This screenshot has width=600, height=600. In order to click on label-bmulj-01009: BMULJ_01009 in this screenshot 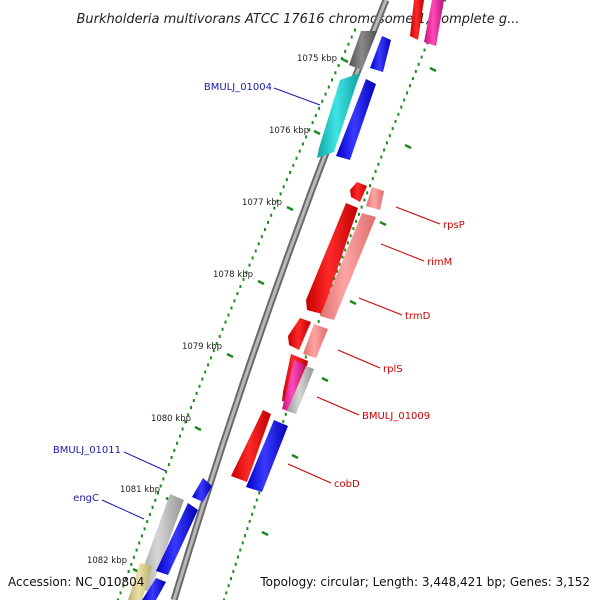, I will do `click(396, 416)`.